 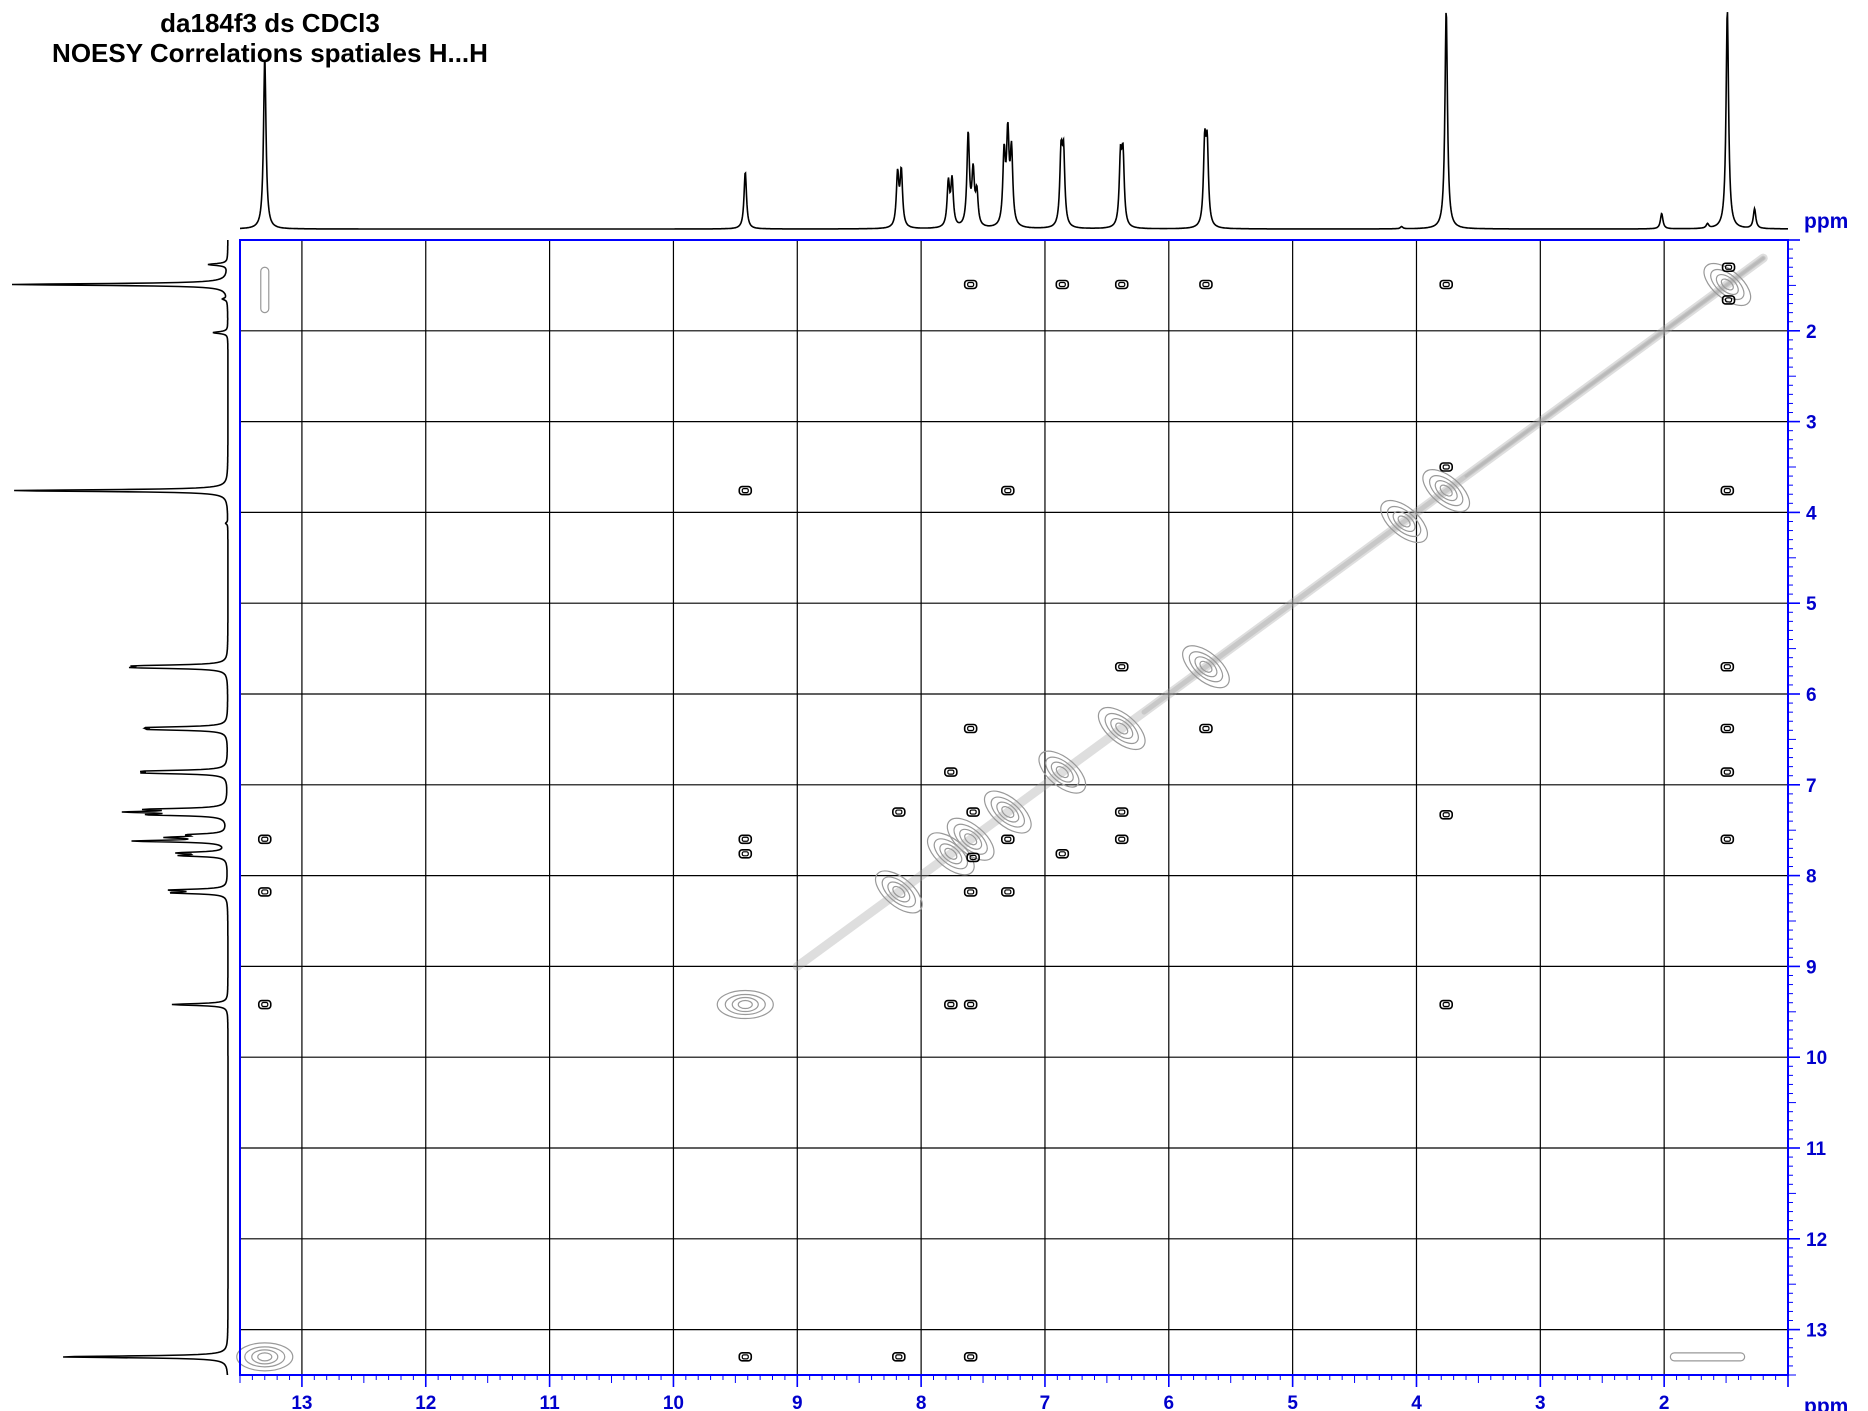 I want to click on y-tick-label: 3, so click(x=1811, y=423).